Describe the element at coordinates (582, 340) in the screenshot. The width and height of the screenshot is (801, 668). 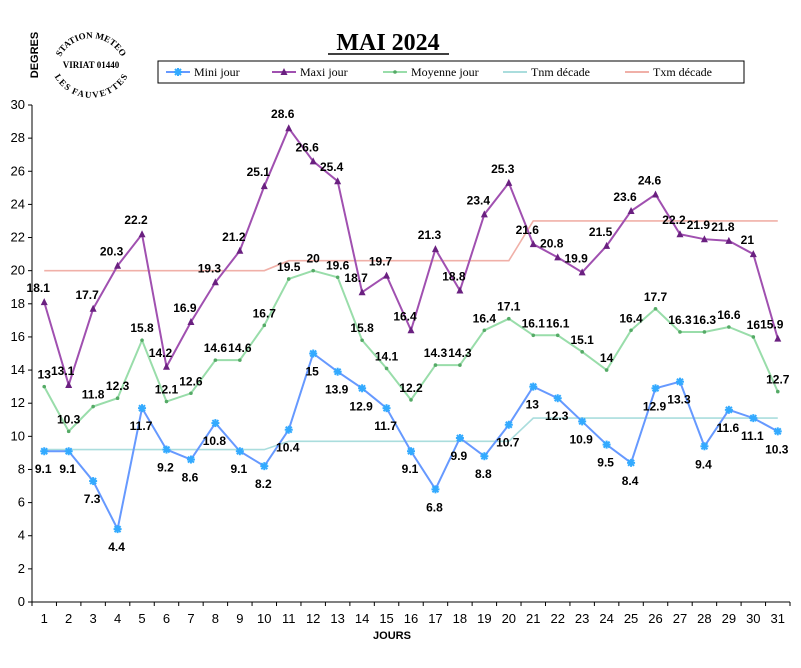
I see `data-label-moyenne: 15.1` at that location.